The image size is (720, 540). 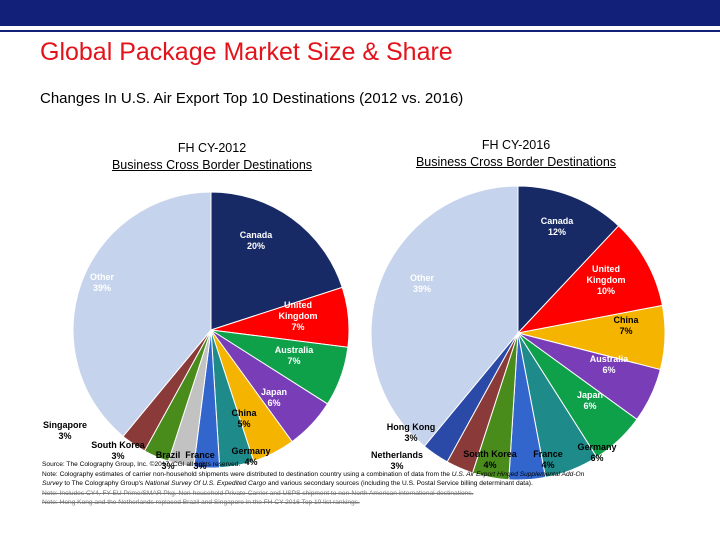 What do you see at coordinates (295, 355) in the screenshot?
I see `pie-2012-label-australia: Australia 7%` at bounding box center [295, 355].